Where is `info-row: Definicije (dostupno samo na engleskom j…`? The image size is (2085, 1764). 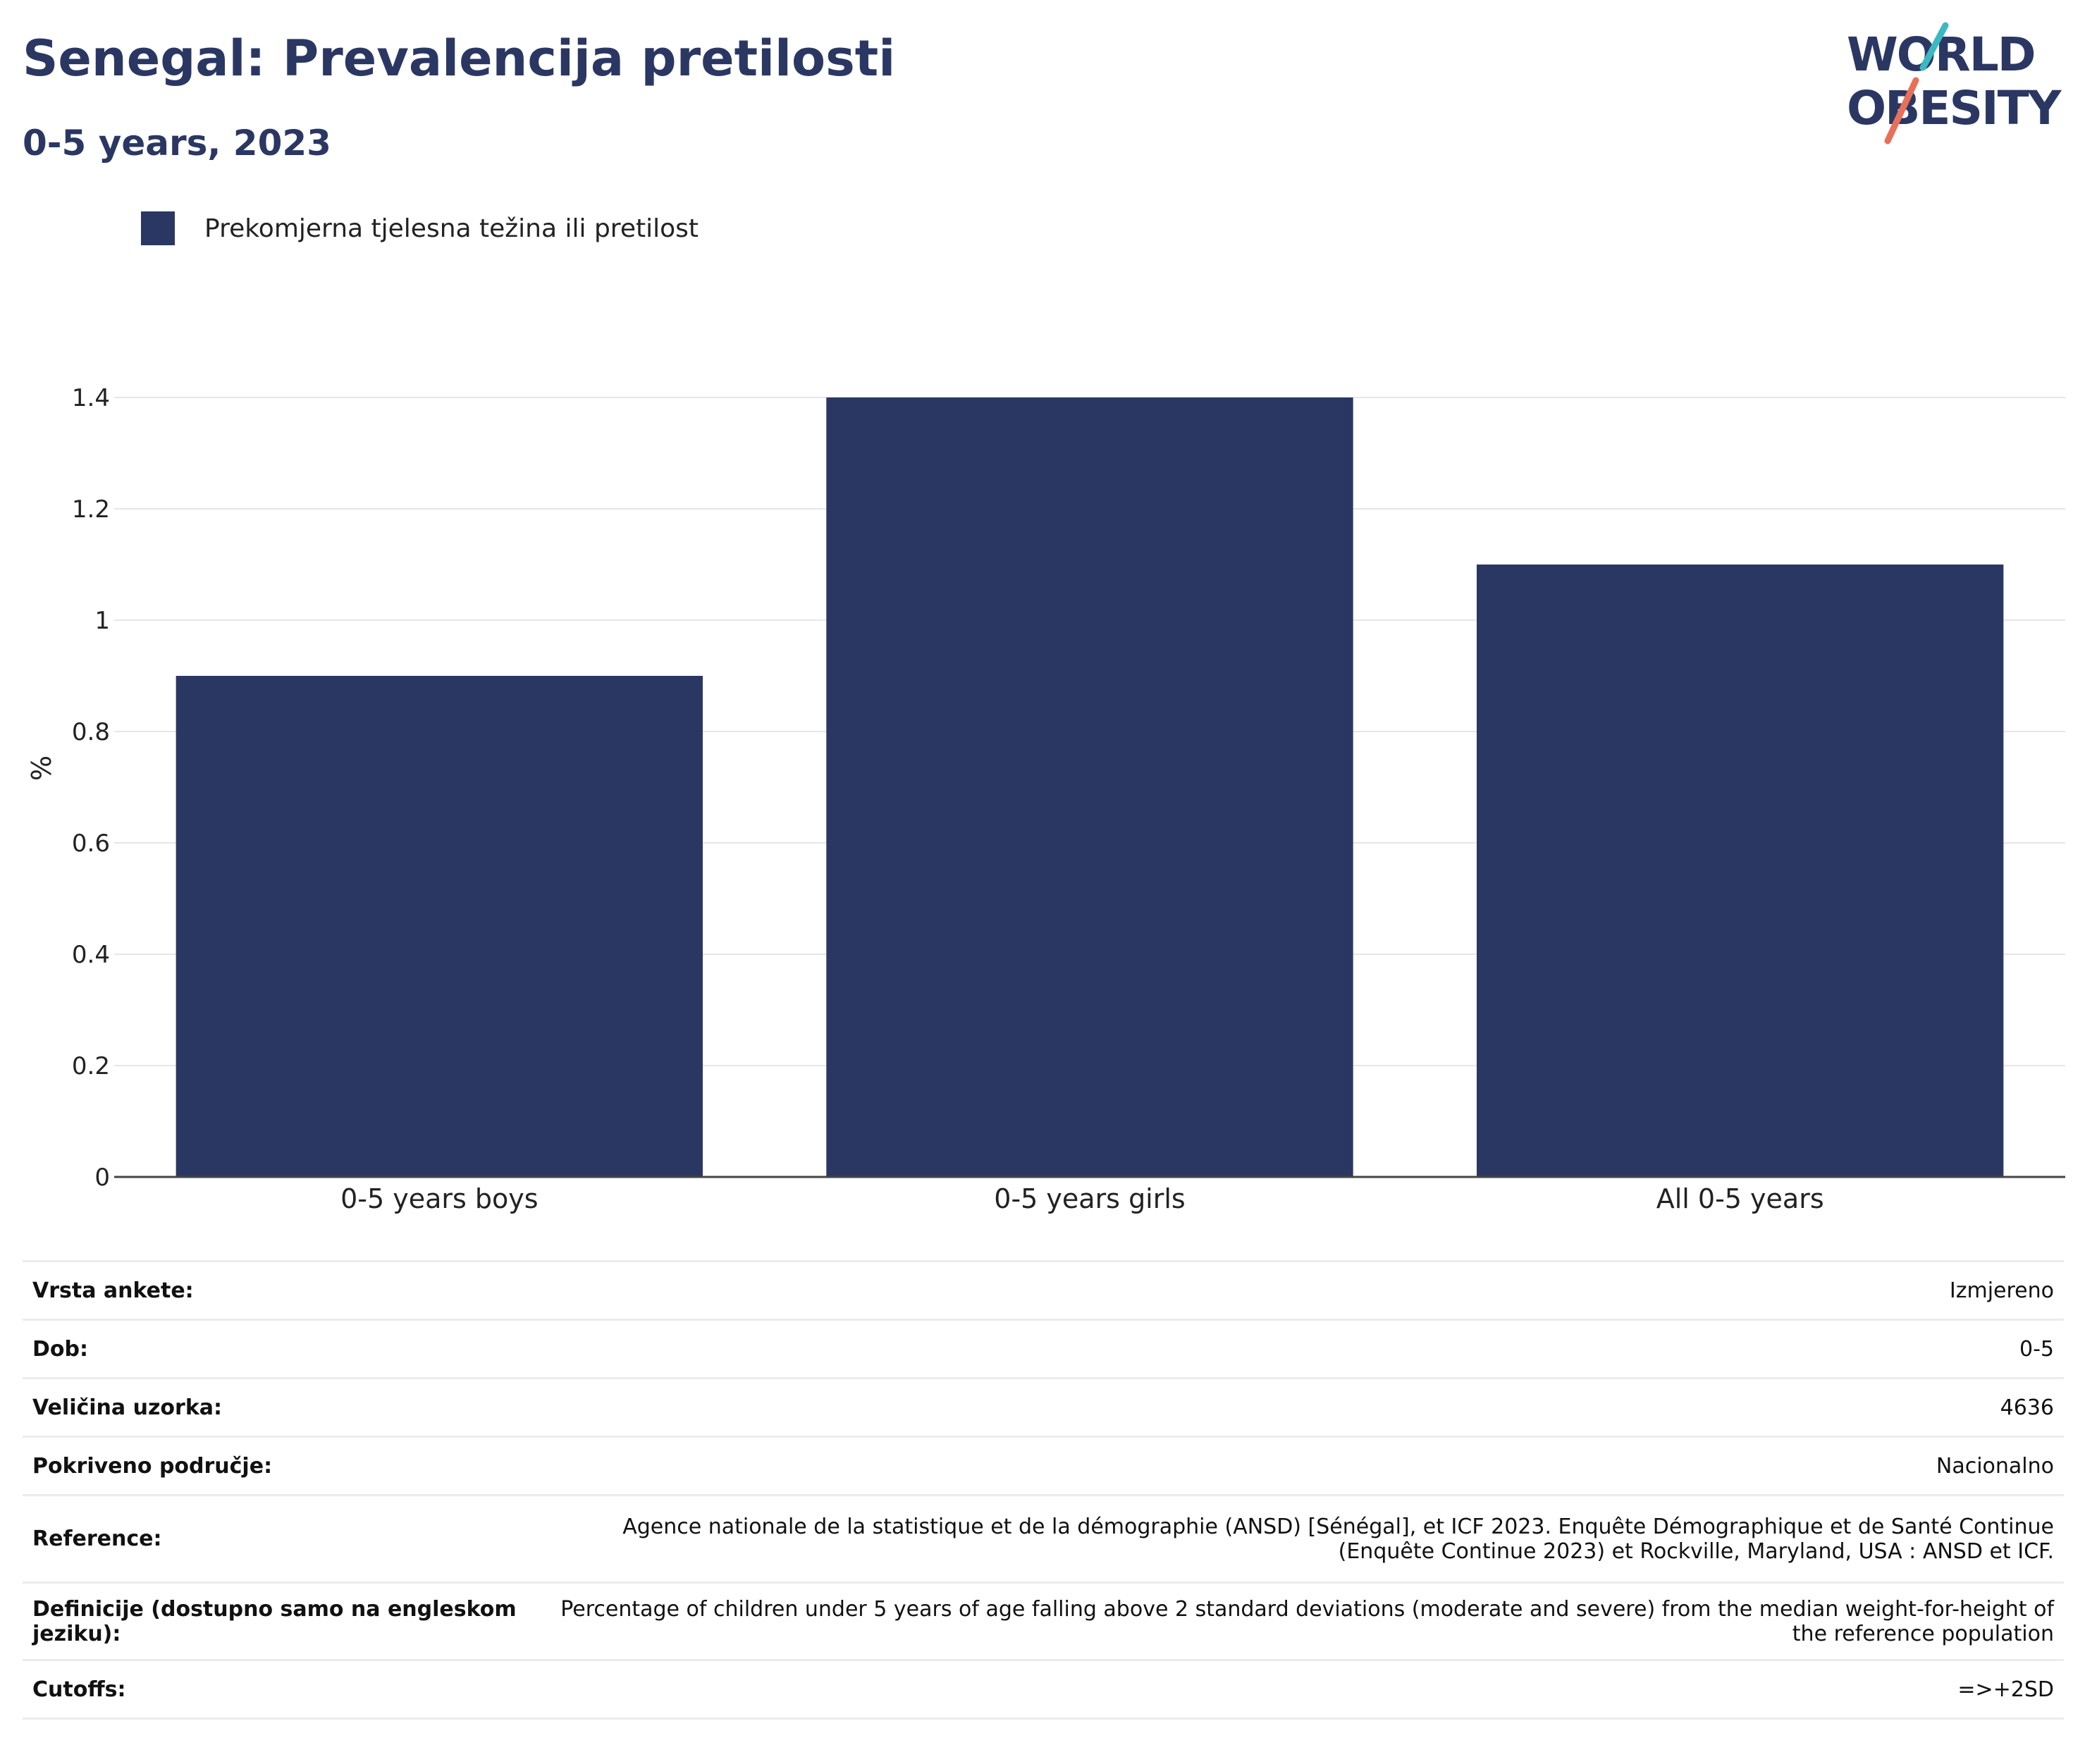 info-row: Definicije (dostupno samo na engleskom j… is located at coordinates (1043, 1620).